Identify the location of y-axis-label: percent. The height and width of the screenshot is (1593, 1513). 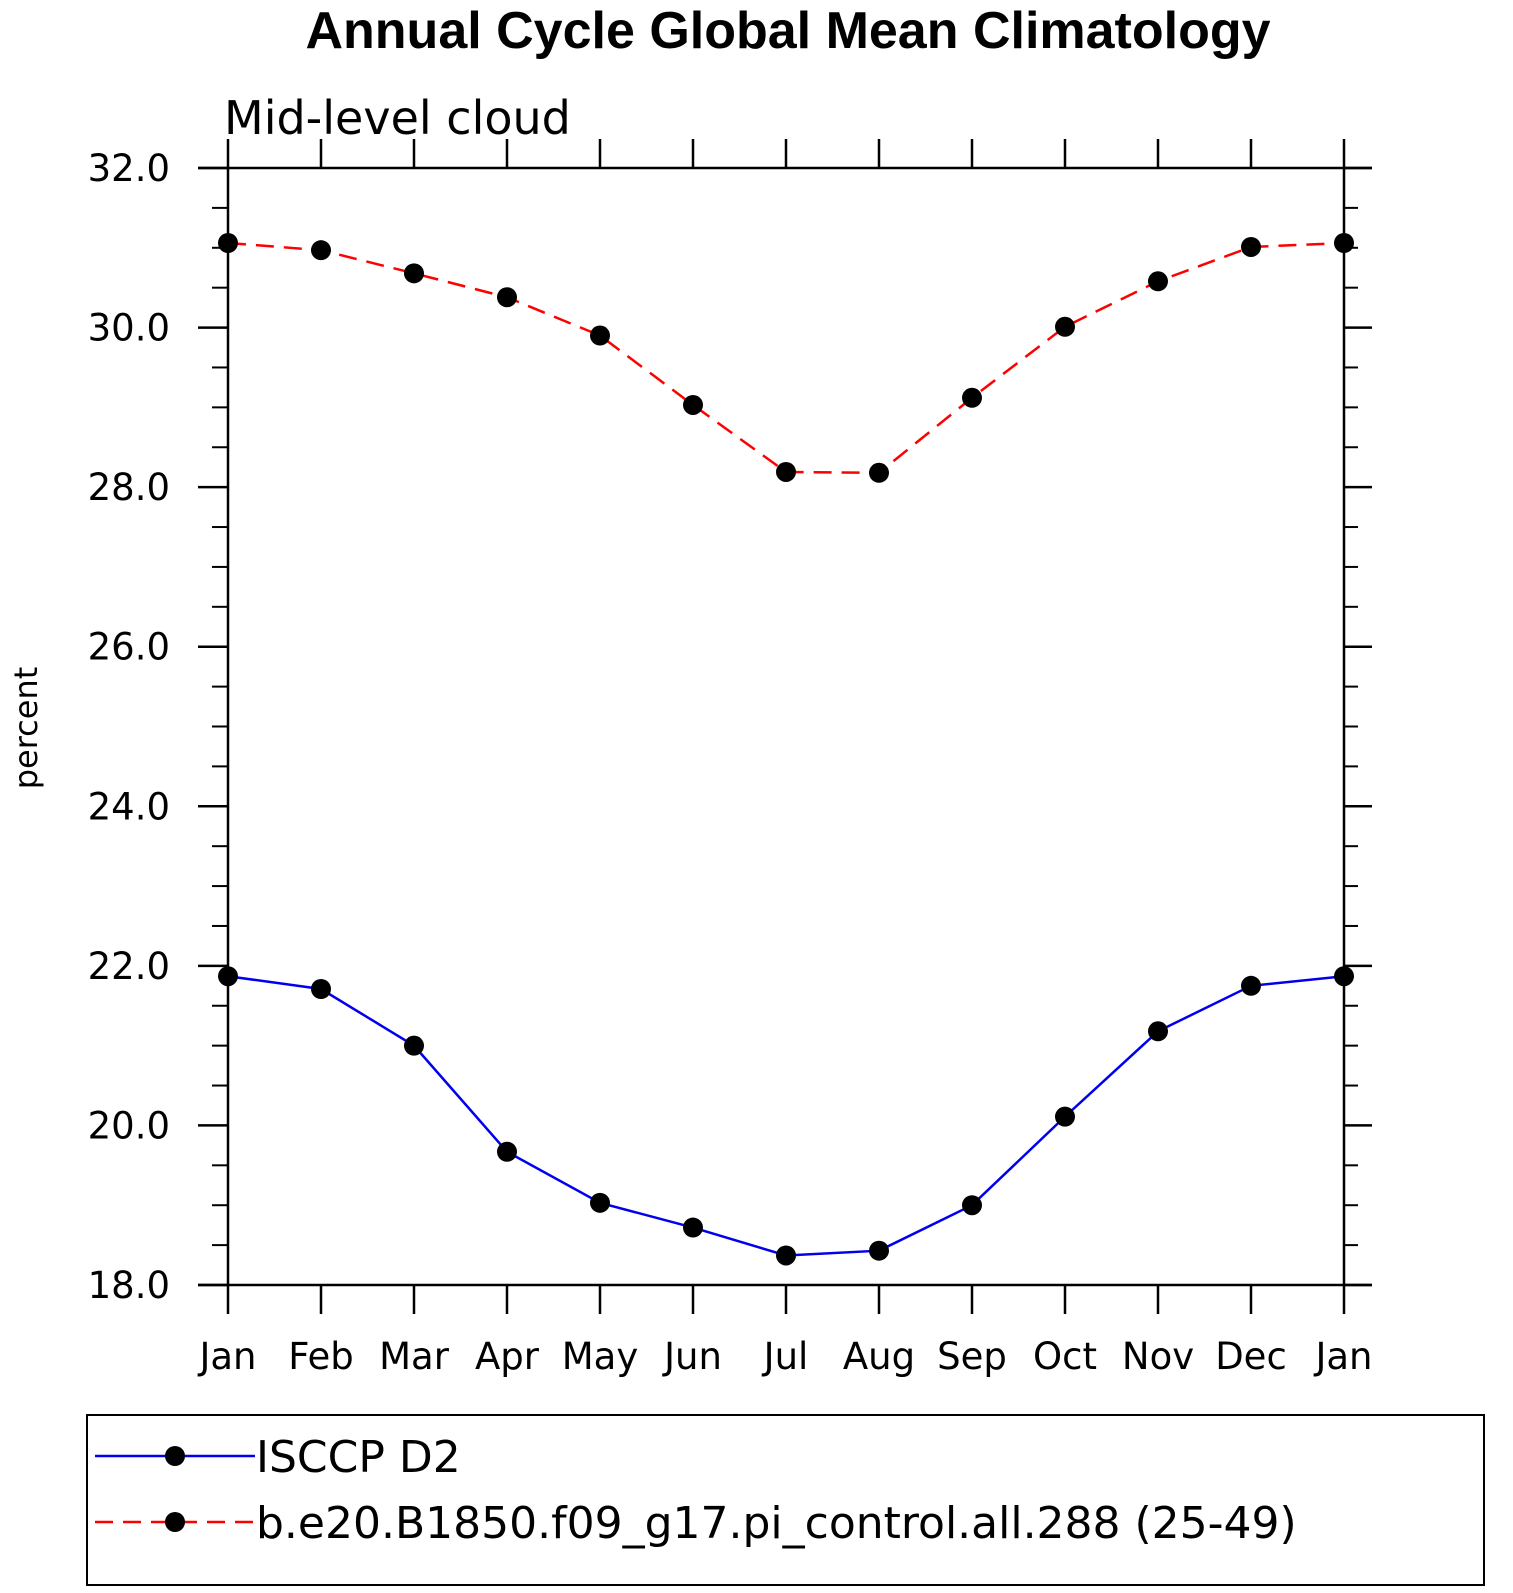
(26, 728).